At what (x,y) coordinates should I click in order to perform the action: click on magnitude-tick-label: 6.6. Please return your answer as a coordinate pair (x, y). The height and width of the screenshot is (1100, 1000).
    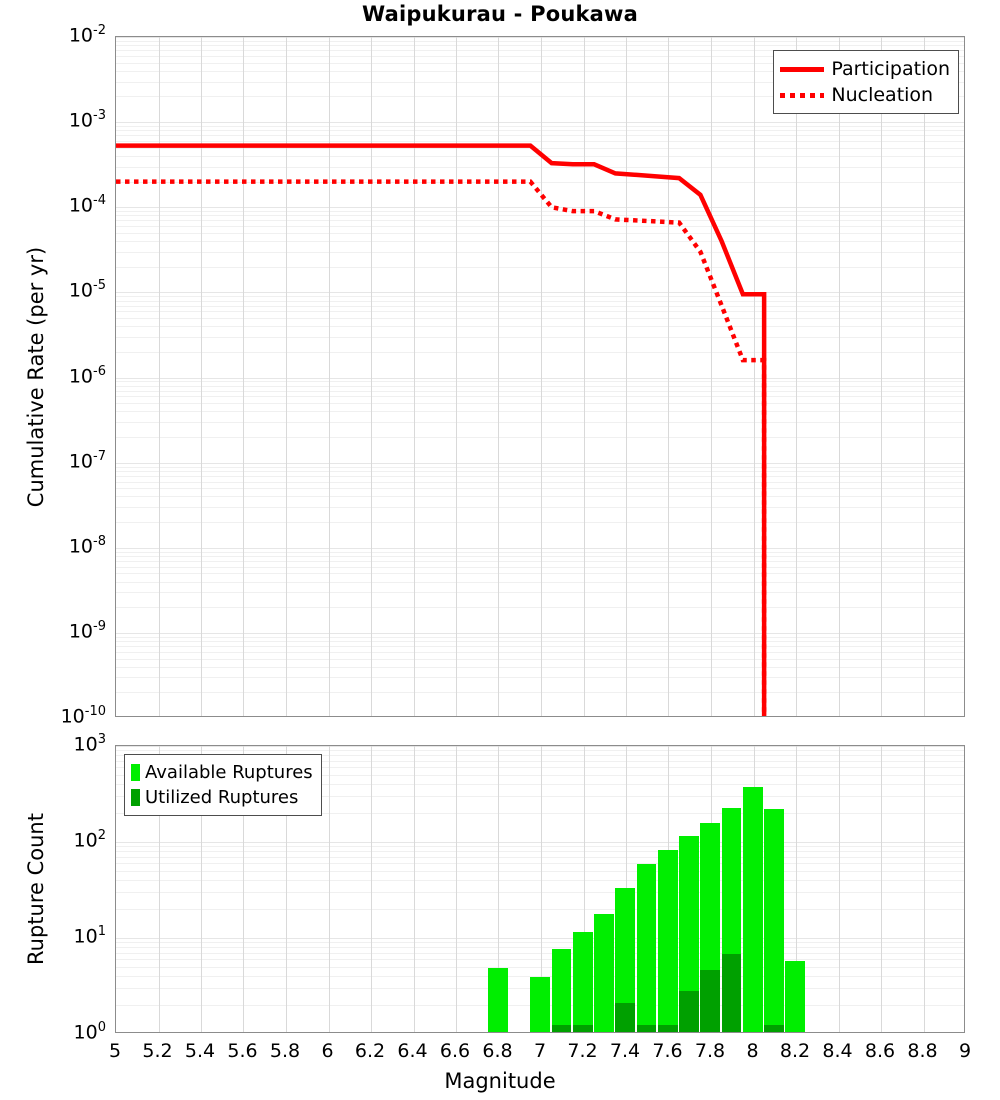
    Looking at the image, I should click on (455, 1051).